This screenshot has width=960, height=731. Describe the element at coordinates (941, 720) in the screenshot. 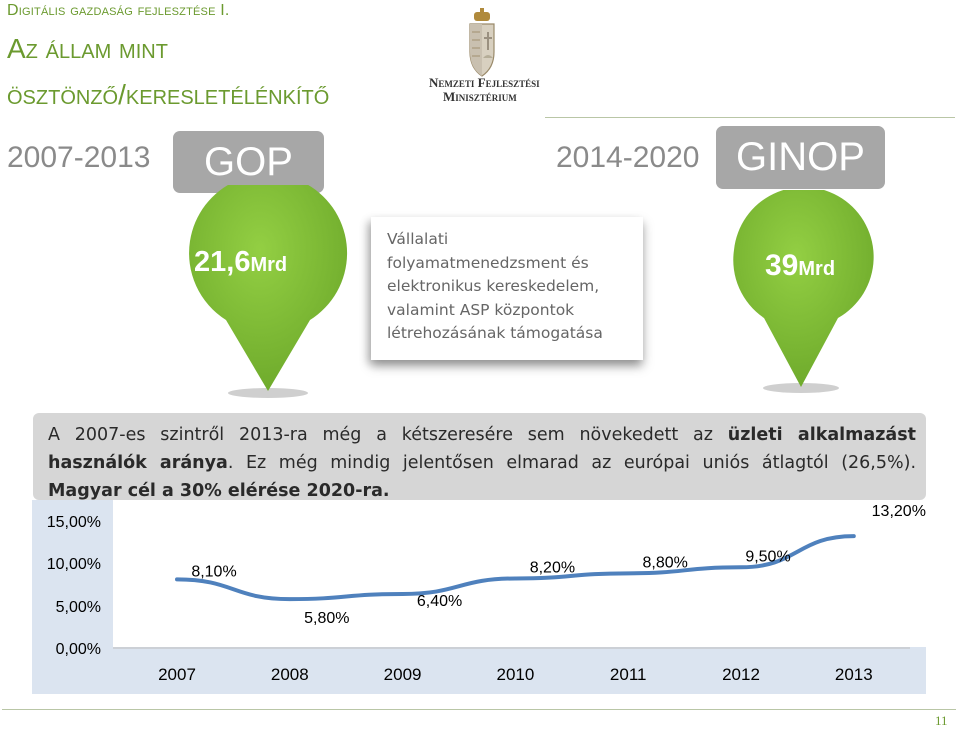

I see `page-number: 11` at that location.